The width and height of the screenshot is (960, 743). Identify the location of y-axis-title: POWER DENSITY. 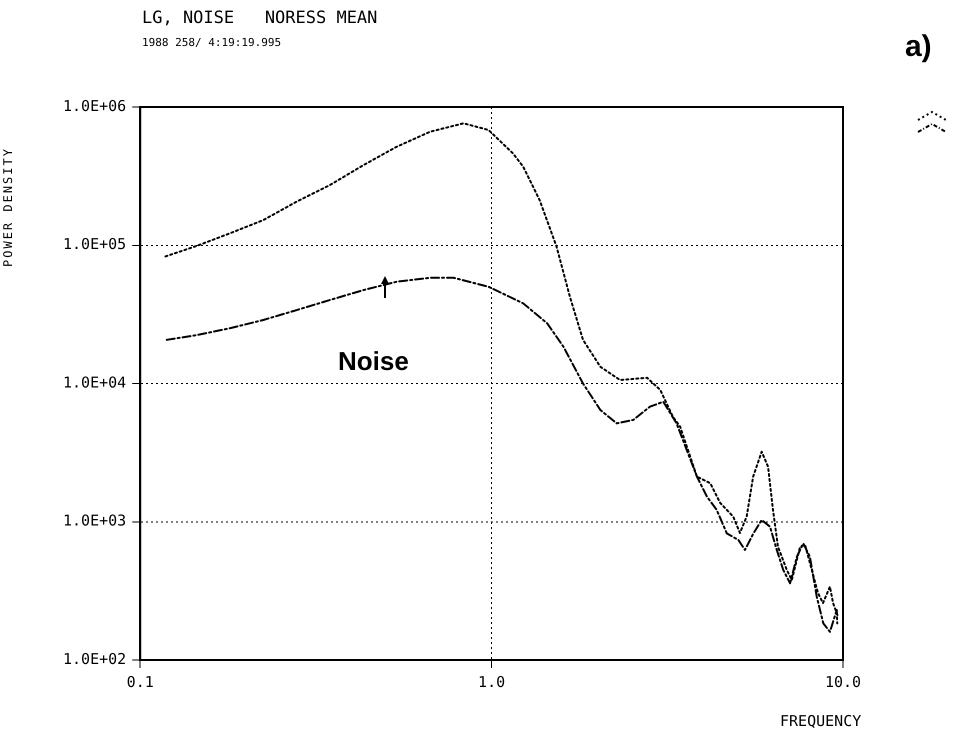
(8, 207).